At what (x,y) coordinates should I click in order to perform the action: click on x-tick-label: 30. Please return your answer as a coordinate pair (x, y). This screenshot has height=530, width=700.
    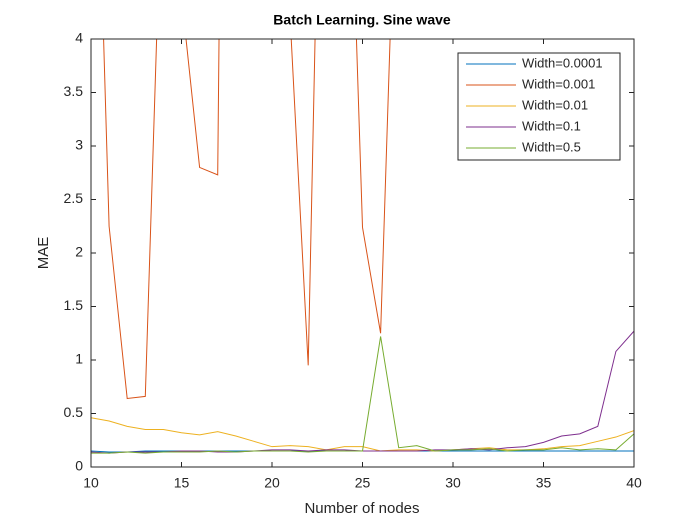
    Looking at the image, I should click on (453, 483).